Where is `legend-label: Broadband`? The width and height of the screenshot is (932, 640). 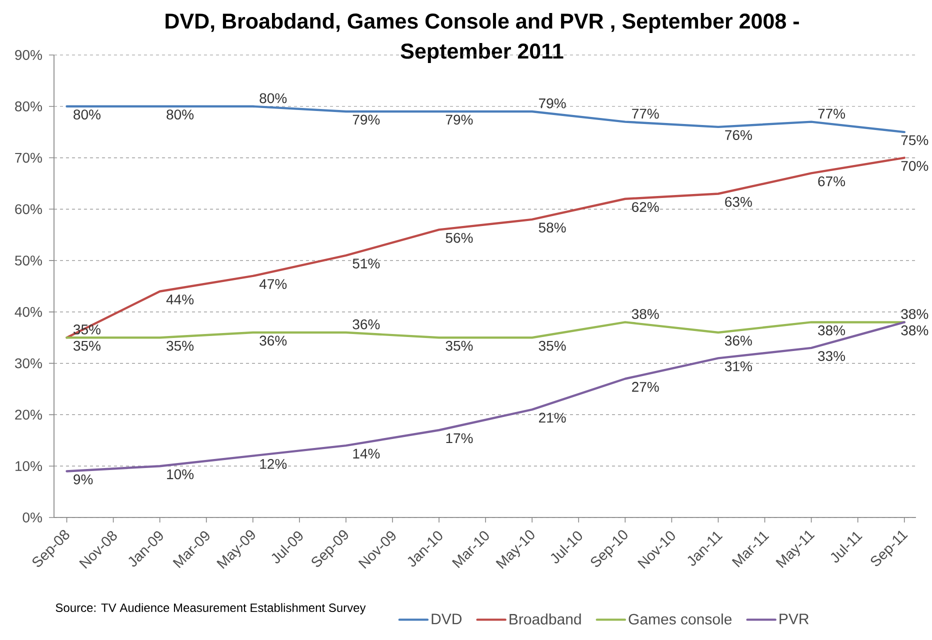
legend-label: Broadband is located at coordinates (545, 619).